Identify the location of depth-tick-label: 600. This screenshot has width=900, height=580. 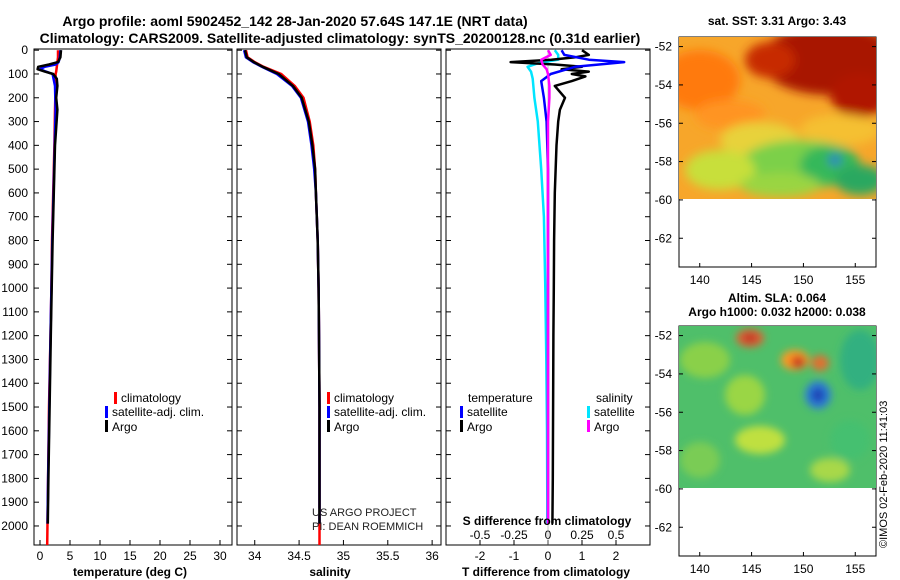
(18, 193).